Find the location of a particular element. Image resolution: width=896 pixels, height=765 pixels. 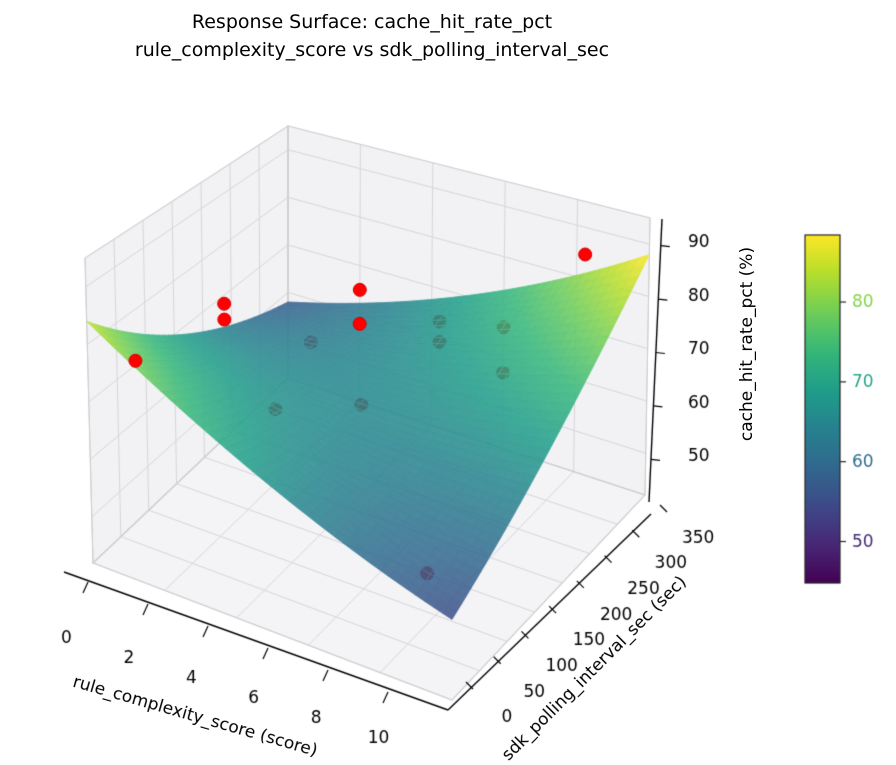

chart-title-line1: Response Surface: cache_hit_rate_pct is located at coordinates (372, 22).